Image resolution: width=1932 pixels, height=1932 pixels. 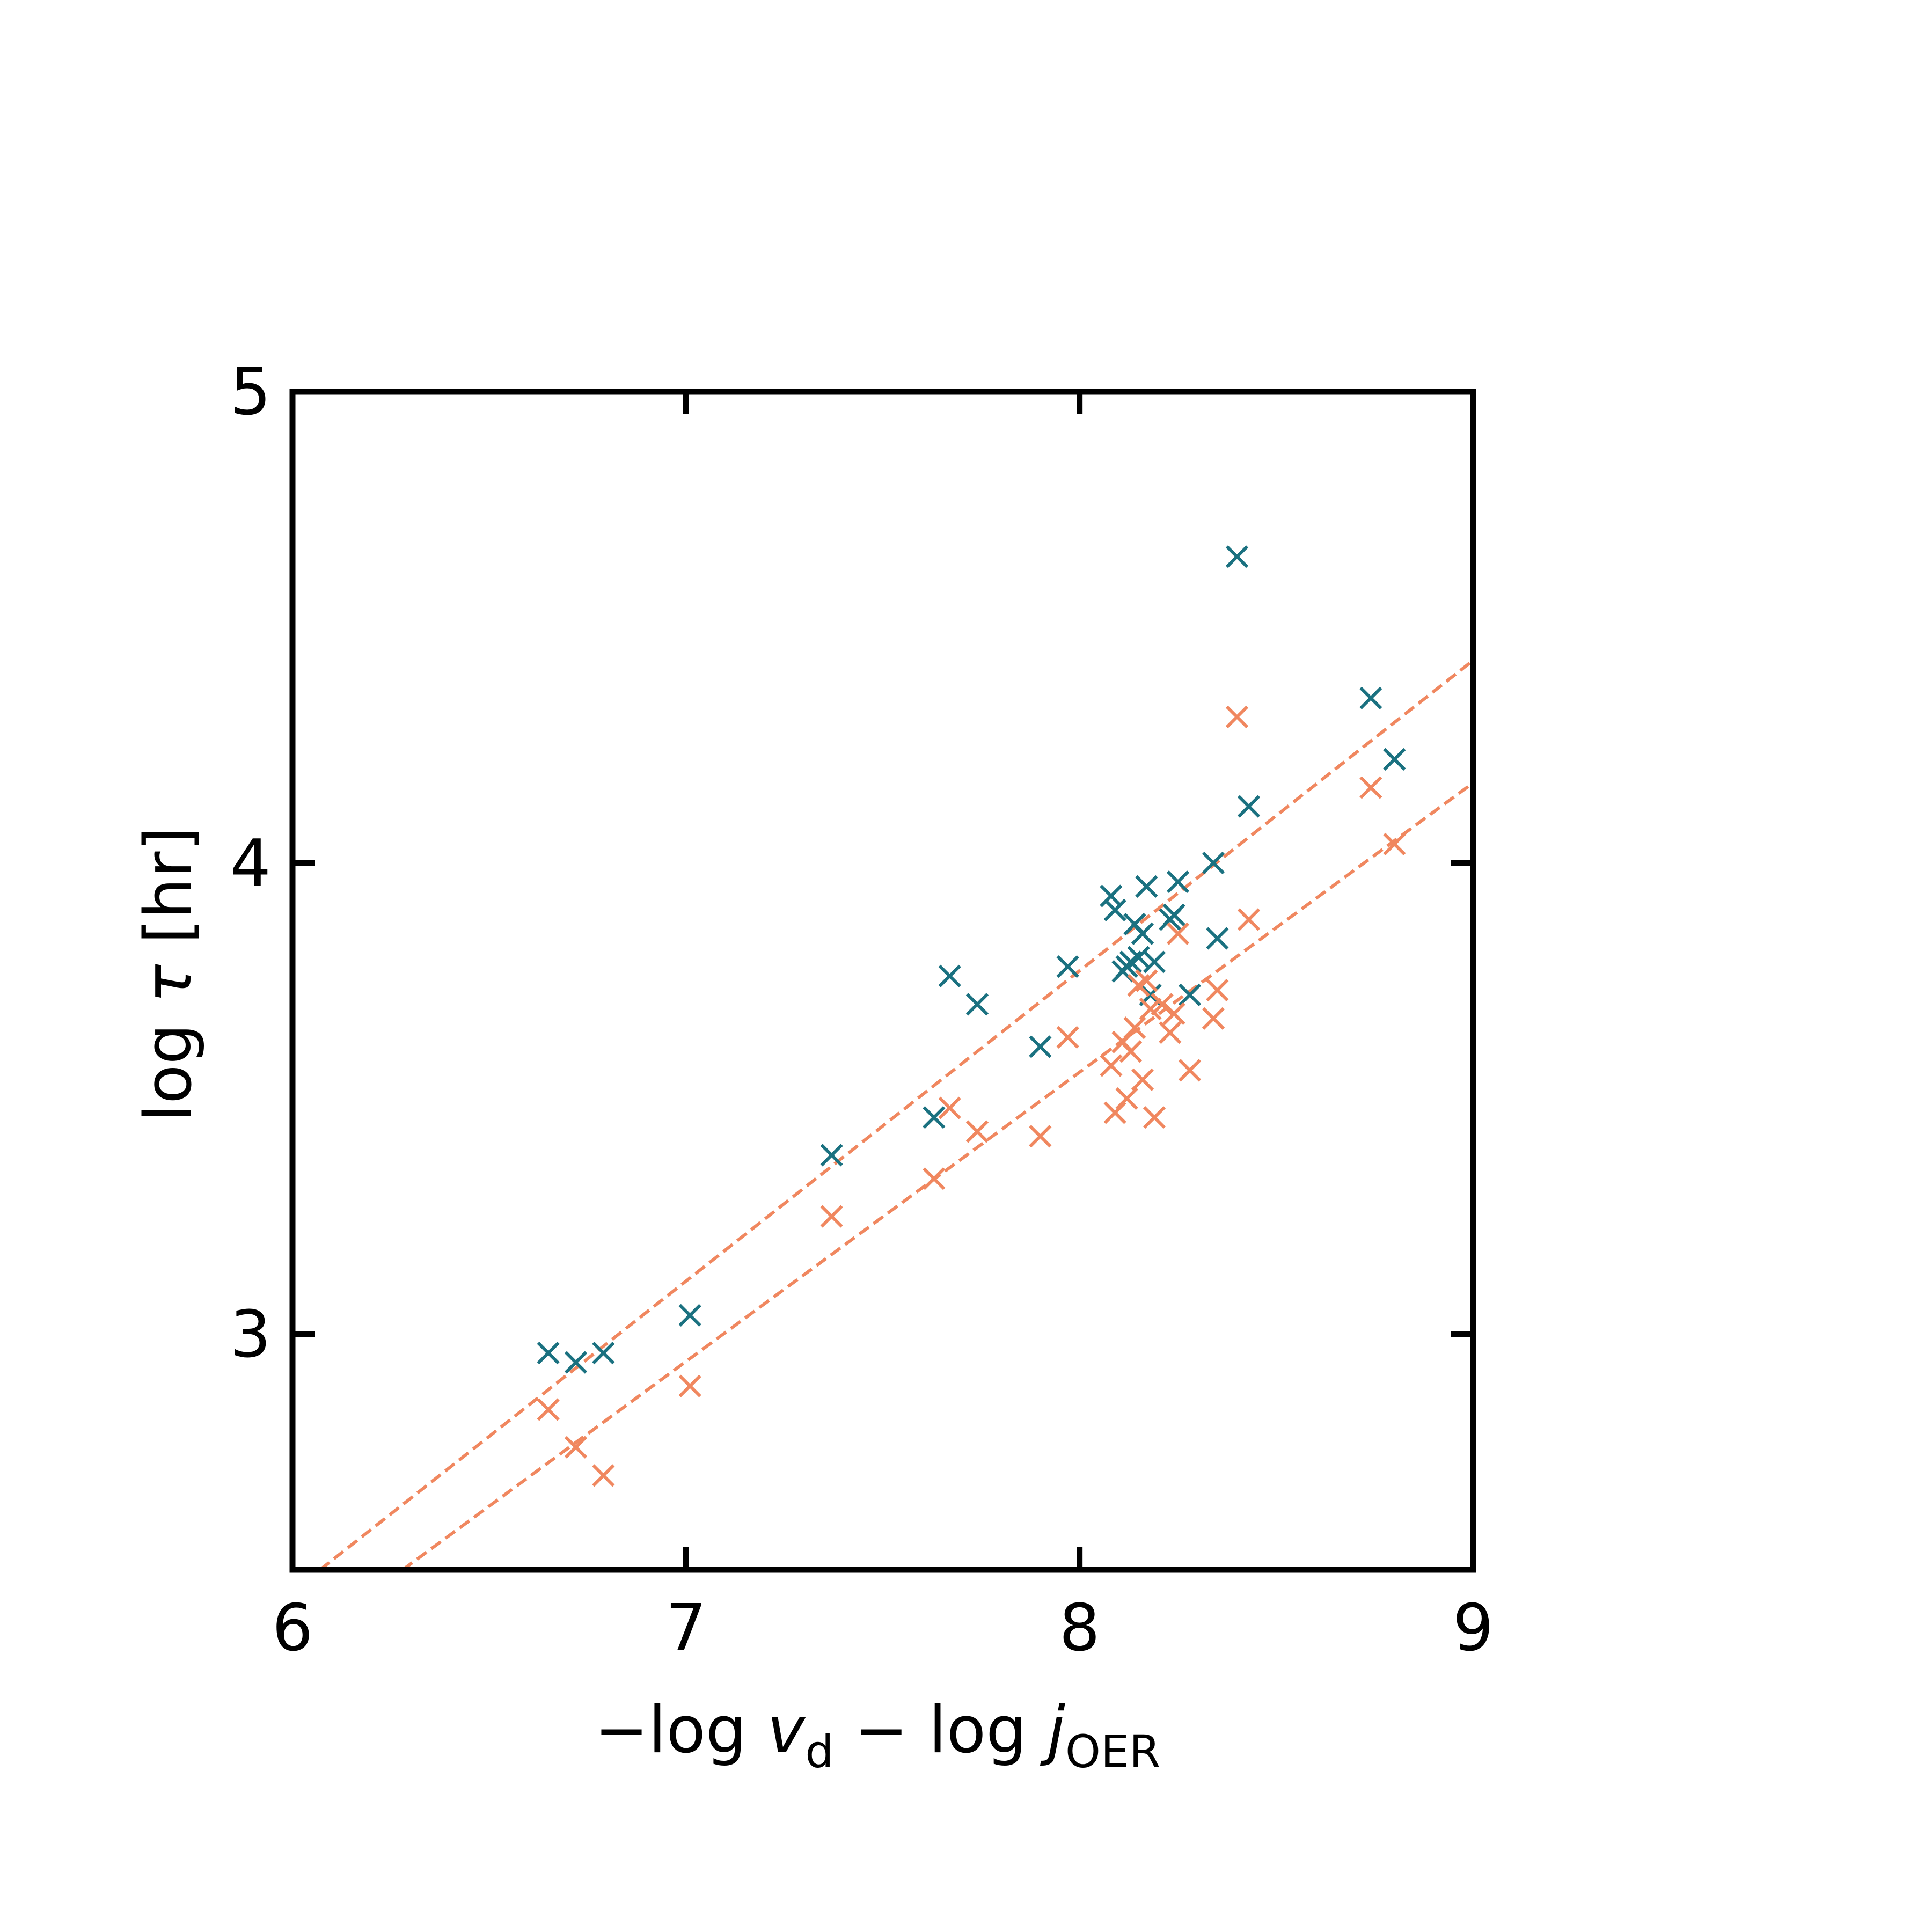 What do you see at coordinates (292, 1628) in the screenshot?
I see `x-tick-label: 6` at bounding box center [292, 1628].